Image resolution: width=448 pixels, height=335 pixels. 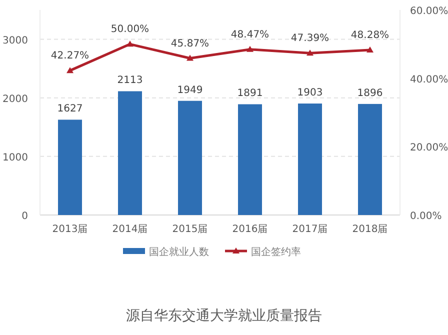 I want to click on y2-tick-label: 60.00%, so click(x=429, y=11).